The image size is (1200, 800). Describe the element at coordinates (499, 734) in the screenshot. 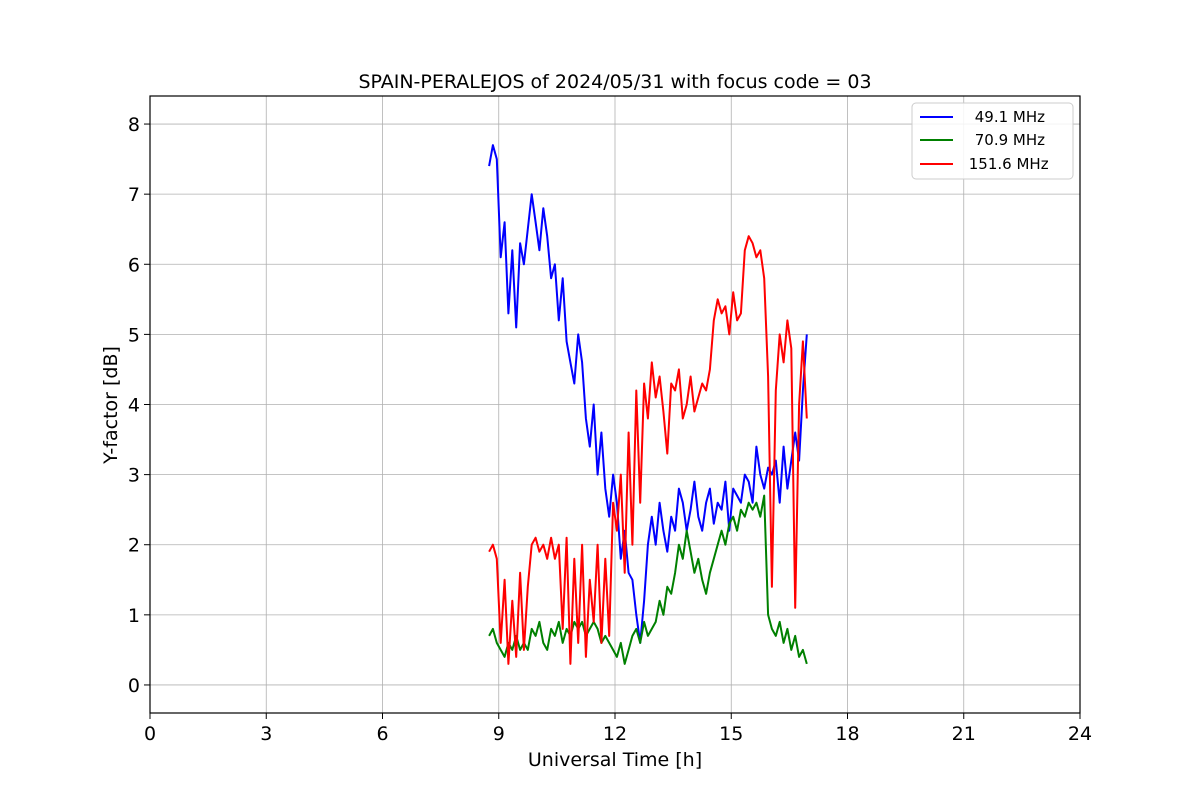

I see `x-tick-label: 9` at that location.